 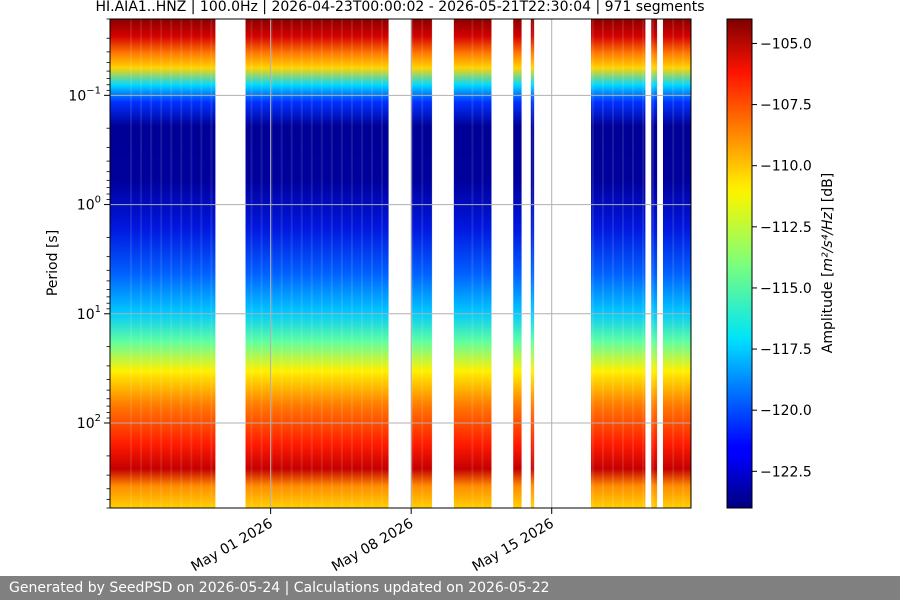 What do you see at coordinates (786, 106) in the screenshot?
I see `colorbar-tick-label: −107.5` at bounding box center [786, 106].